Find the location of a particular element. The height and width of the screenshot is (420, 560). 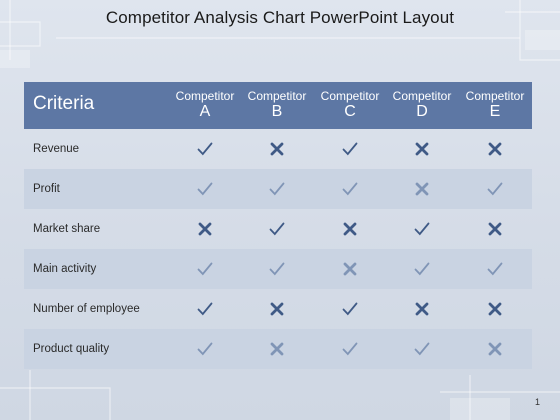

column-header-letter: B is located at coordinates (277, 111).